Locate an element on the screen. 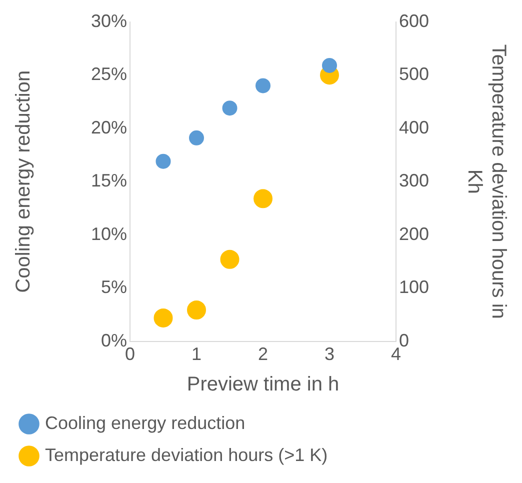 The width and height of the screenshot is (522, 483). y2-tick-label: 100 is located at coordinates (414, 287).